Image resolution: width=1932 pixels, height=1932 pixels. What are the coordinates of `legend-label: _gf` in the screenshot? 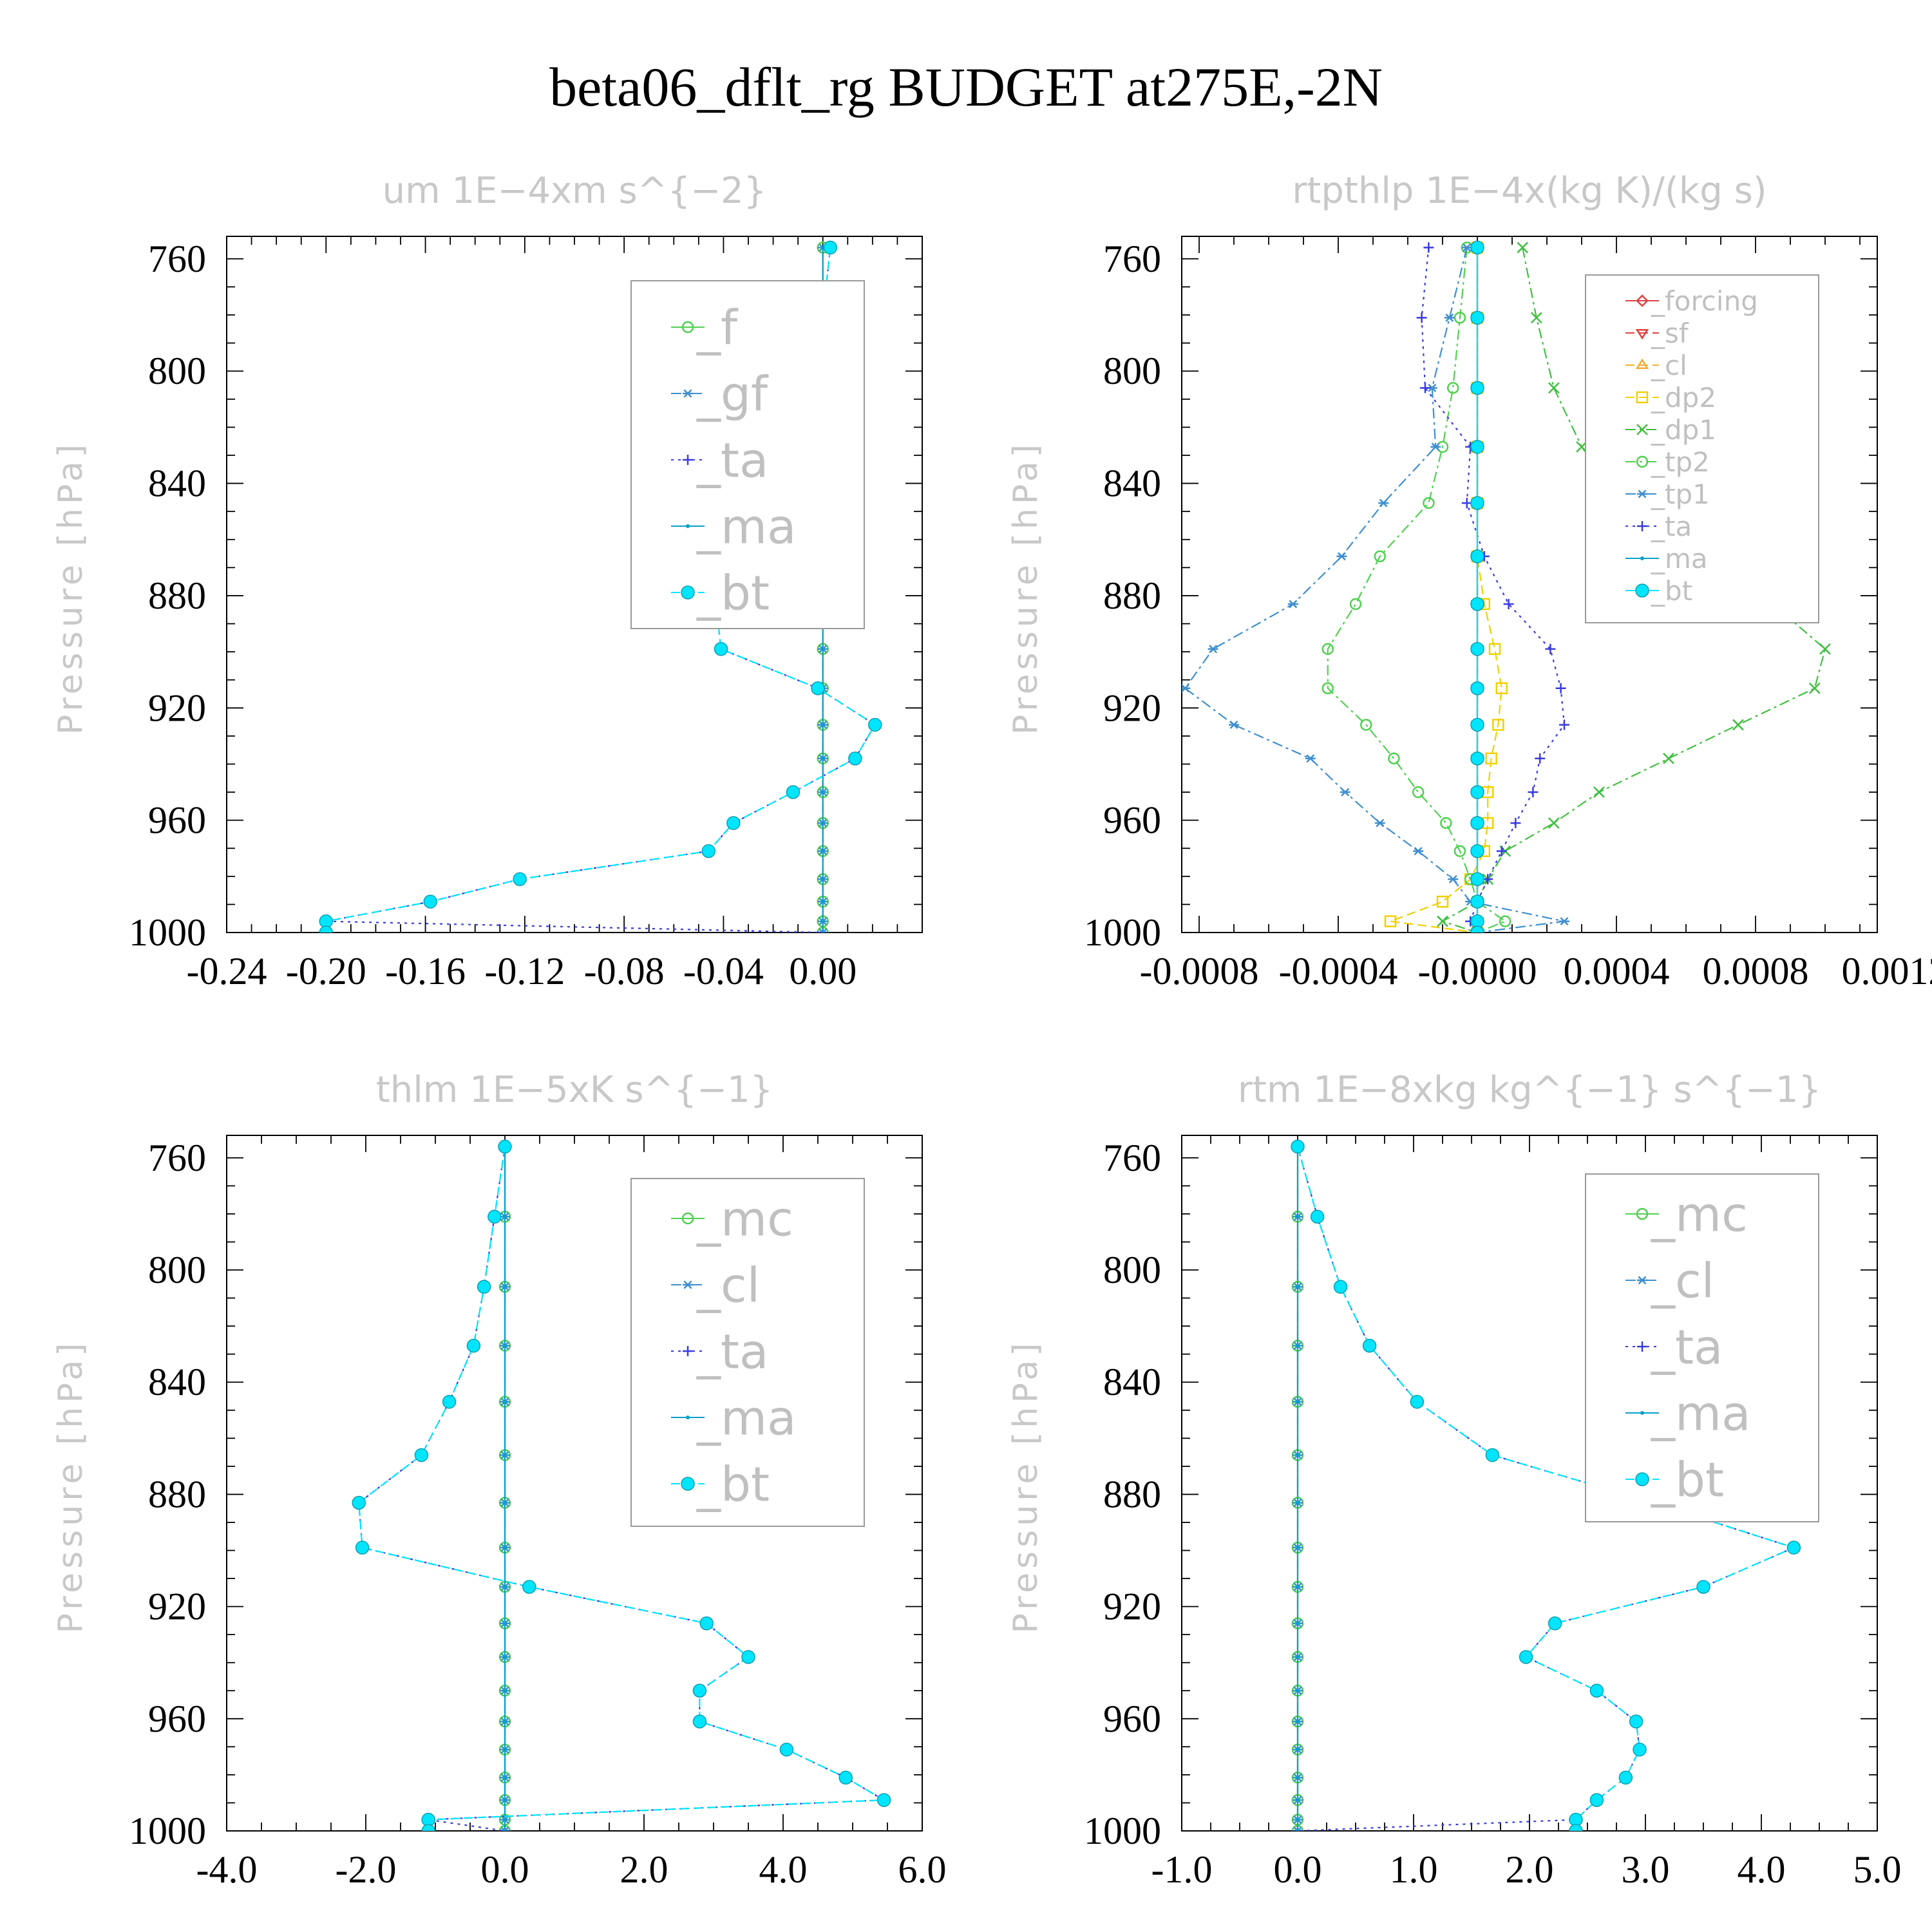 It's located at (732, 395).